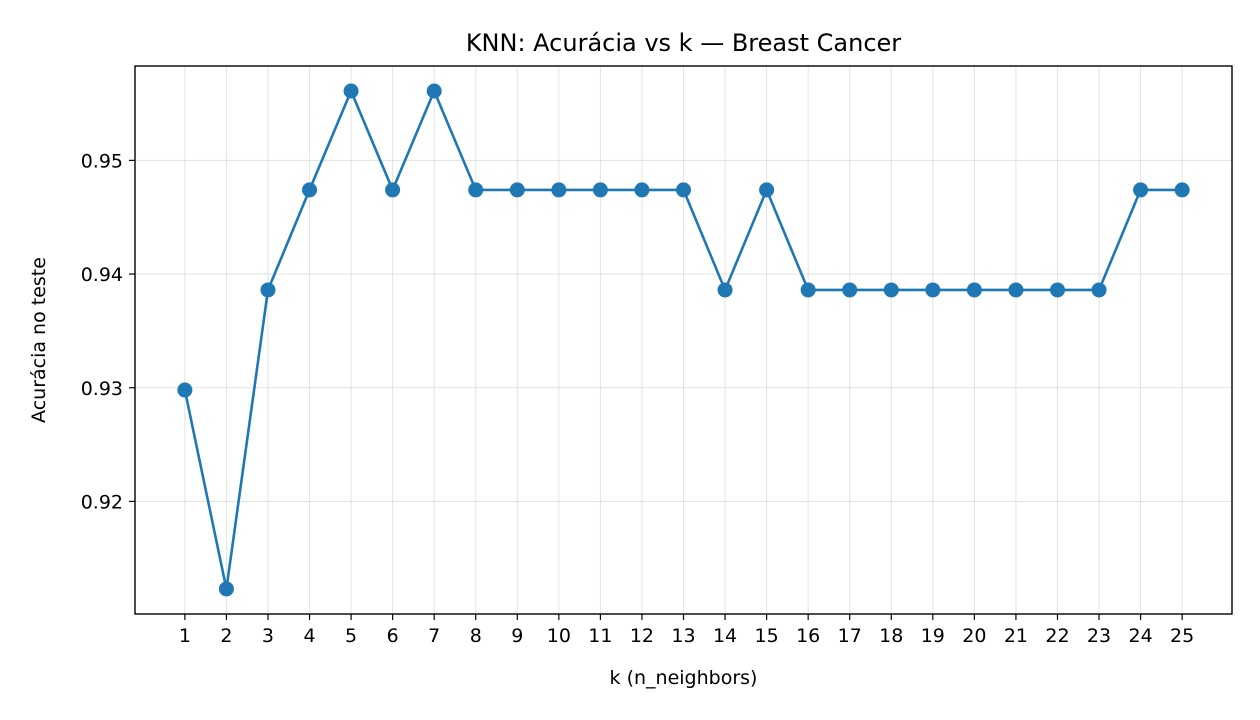 Image resolution: width=1260 pixels, height=720 pixels. What do you see at coordinates (725, 636) in the screenshot?
I see `x-tick-label: 14` at bounding box center [725, 636].